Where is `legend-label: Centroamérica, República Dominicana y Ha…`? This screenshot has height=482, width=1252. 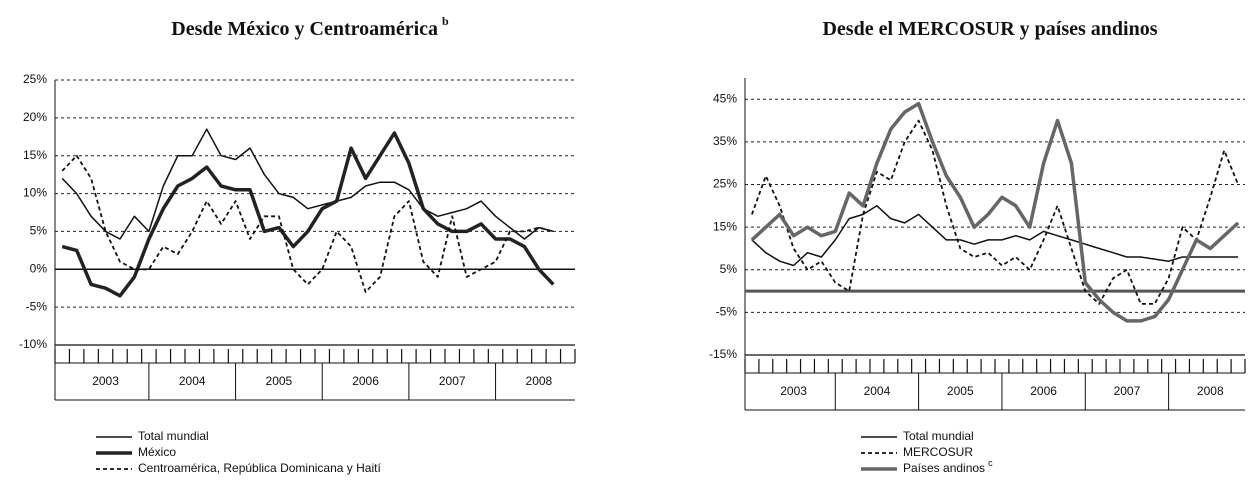 legend-label: Centroamérica, República Dominicana y Ha… is located at coordinates (259, 468).